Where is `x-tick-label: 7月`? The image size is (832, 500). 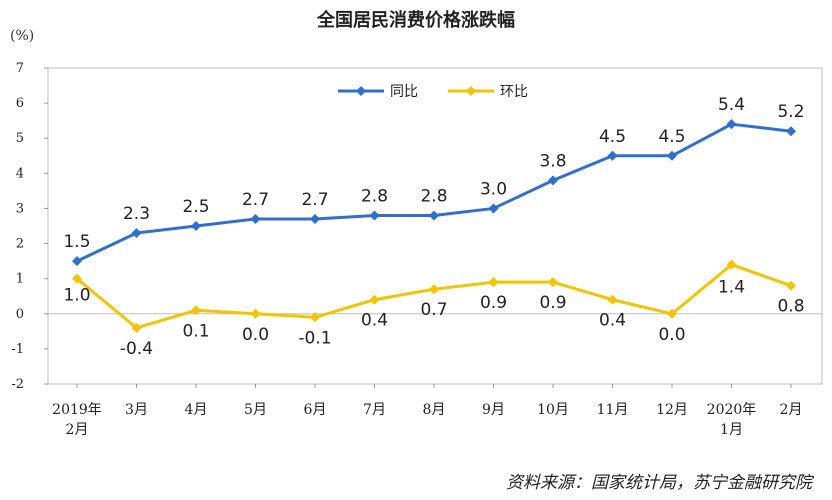
x-tick-label: 7月 is located at coordinates (374, 410).